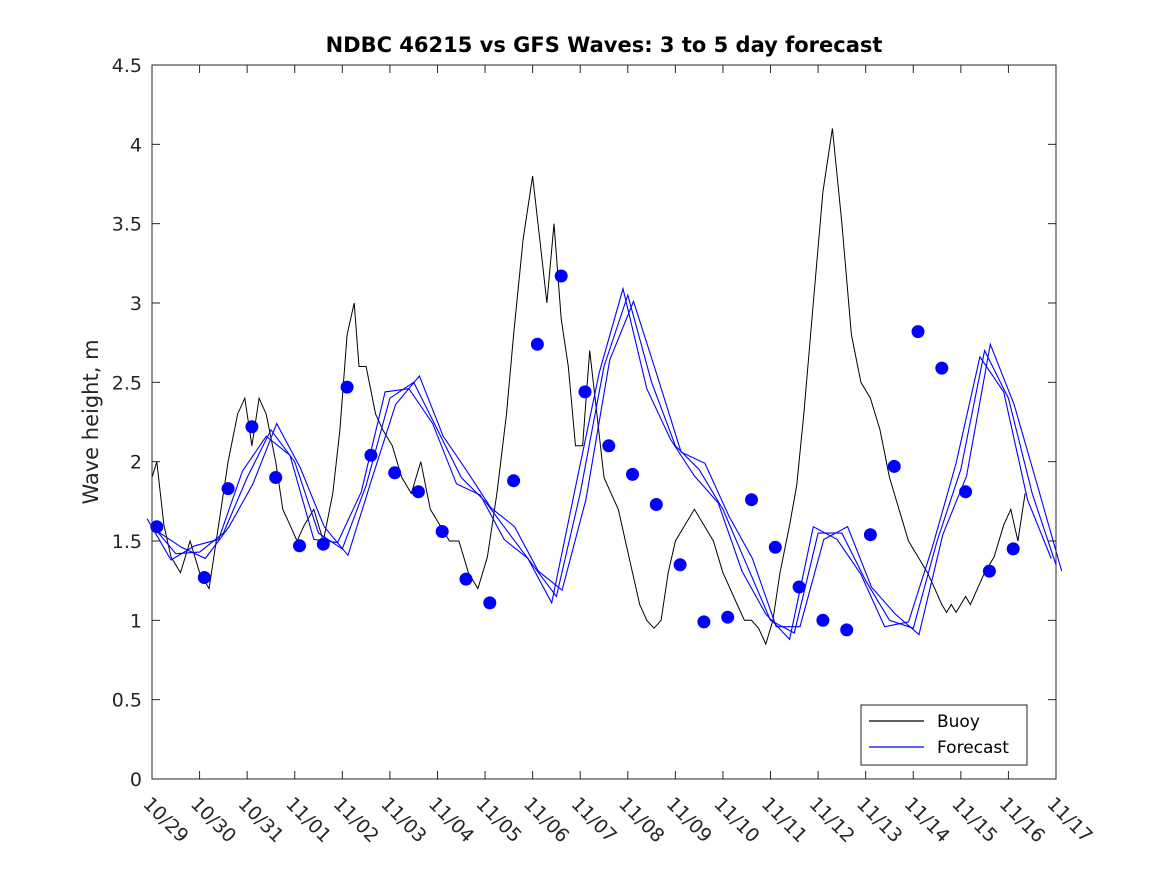  I want to click on legend-box, so click(944, 735).